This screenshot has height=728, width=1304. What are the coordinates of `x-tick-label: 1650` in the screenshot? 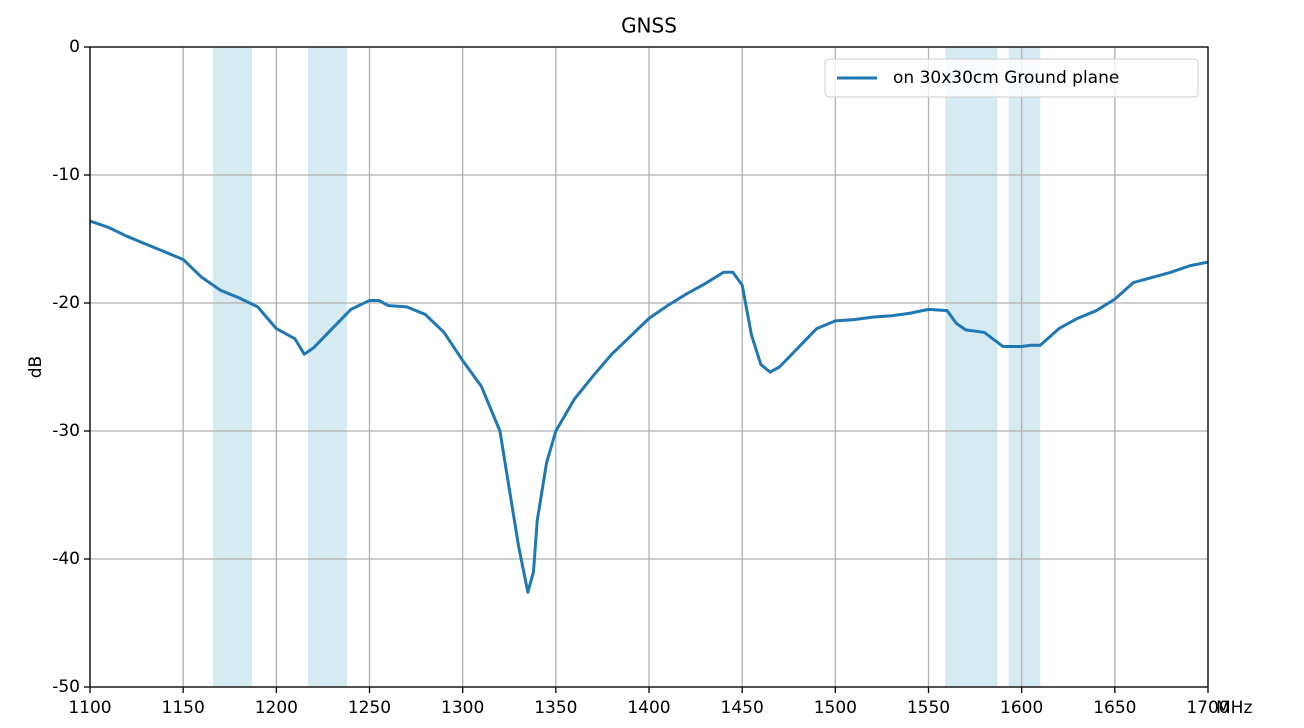 It's located at (1114, 708).